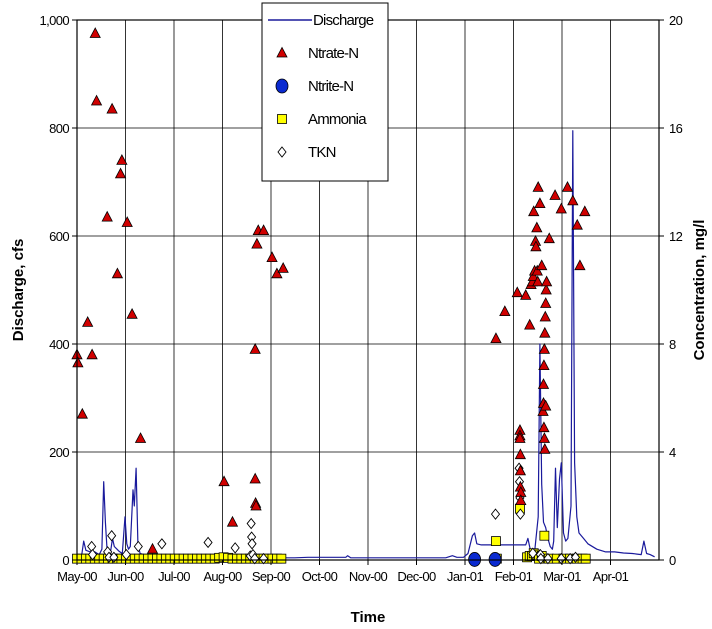 This screenshot has height=629, width=712. What do you see at coordinates (59, 128) in the screenshot?
I see `left-tick-label: 800` at bounding box center [59, 128].